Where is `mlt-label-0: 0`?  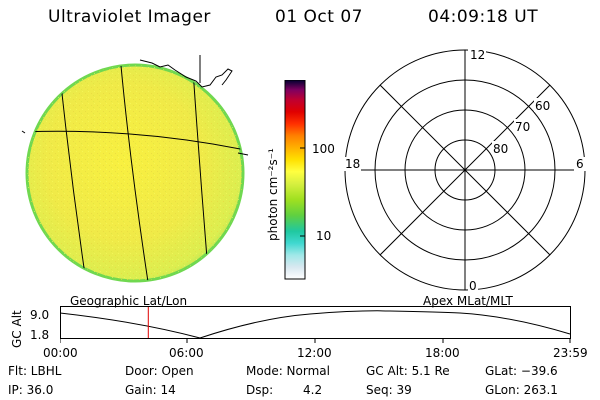
mlt-label-0: 0 is located at coordinates (473, 286).